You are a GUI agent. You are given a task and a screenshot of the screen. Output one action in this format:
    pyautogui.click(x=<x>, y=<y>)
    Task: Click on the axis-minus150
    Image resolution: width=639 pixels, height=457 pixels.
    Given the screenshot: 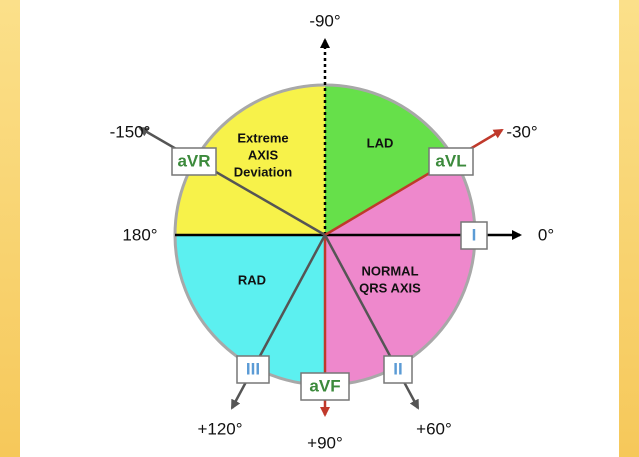 What is the action you would take?
    pyautogui.click(x=232, y=181)
    